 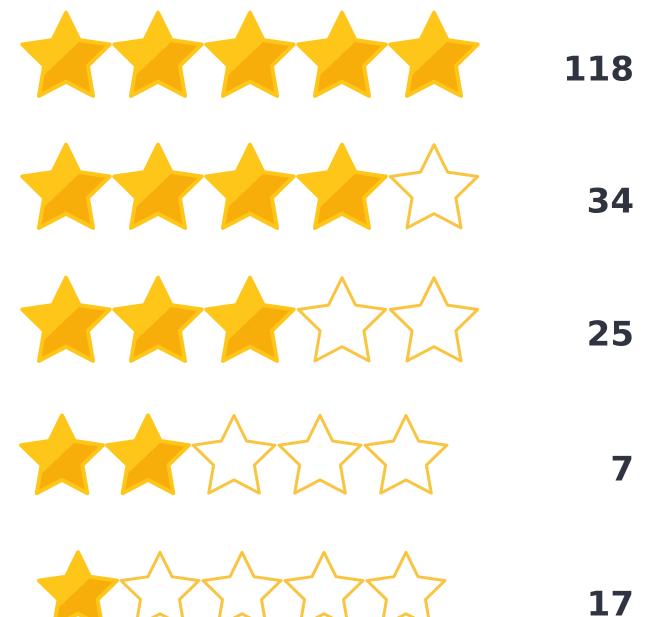 What do you see at coordinates (610, 202) in the screenshot?
I see `rating-count: 34` at bounding box center [610, 202].